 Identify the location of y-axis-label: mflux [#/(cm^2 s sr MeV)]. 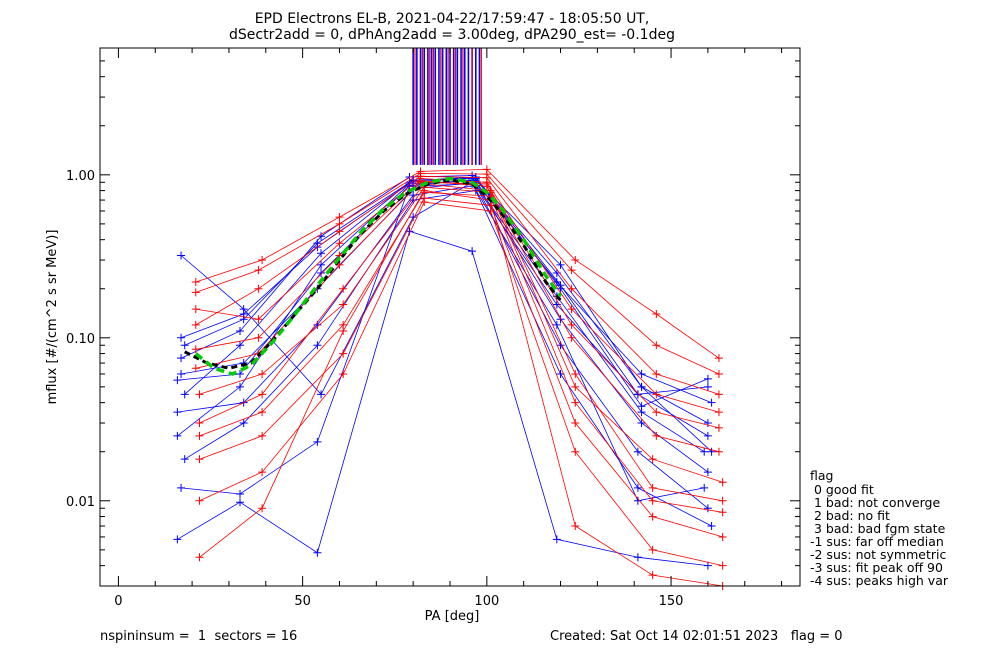
(52, 317).